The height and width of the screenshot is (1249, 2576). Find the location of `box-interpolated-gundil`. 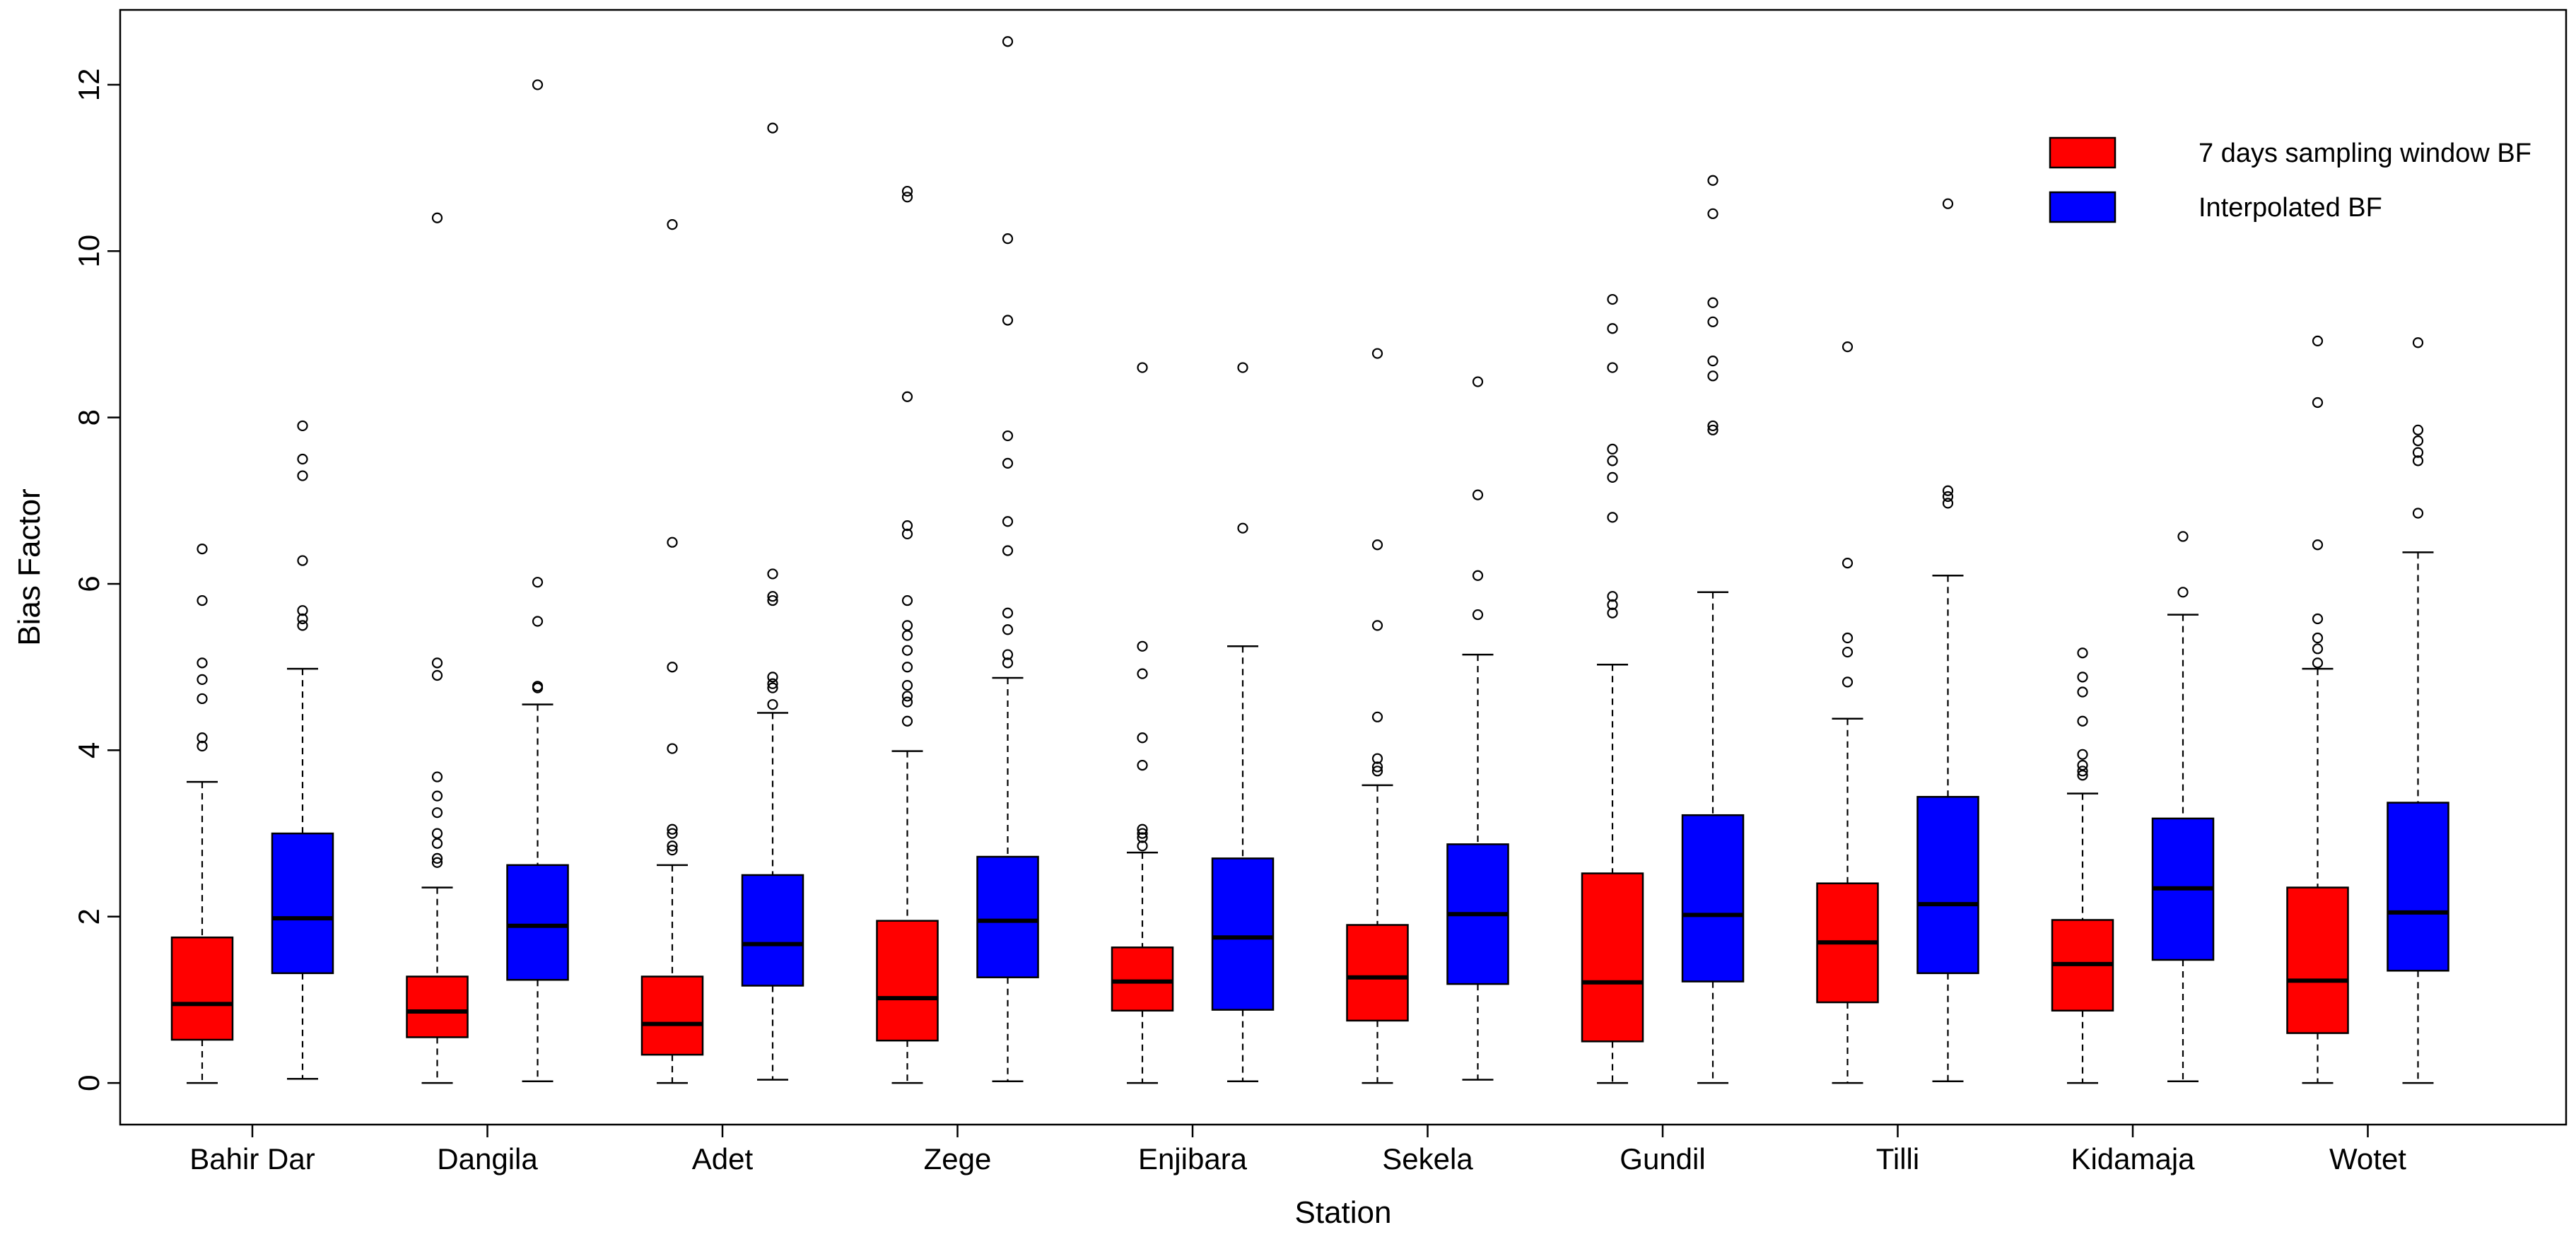

box-interpolated-gundil is located at coordinates (1713, 629).